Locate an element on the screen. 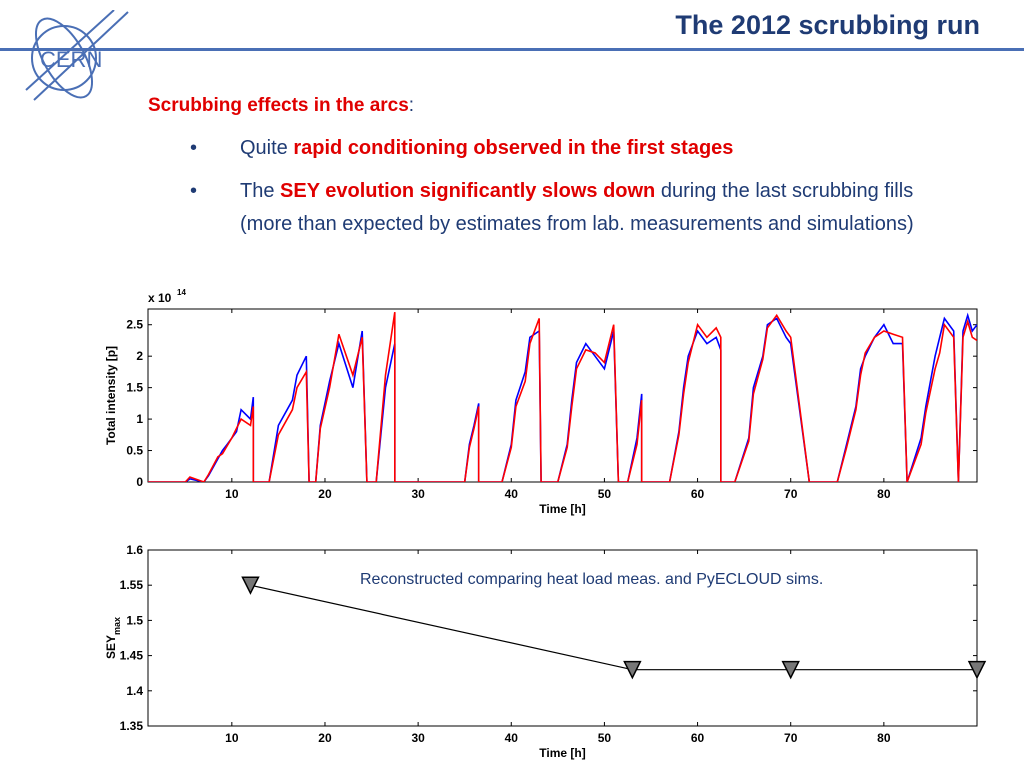 This screenshot has height=768, width=1024. page-title: The 2012 scrubbing run is located at coordinates (827, 25).